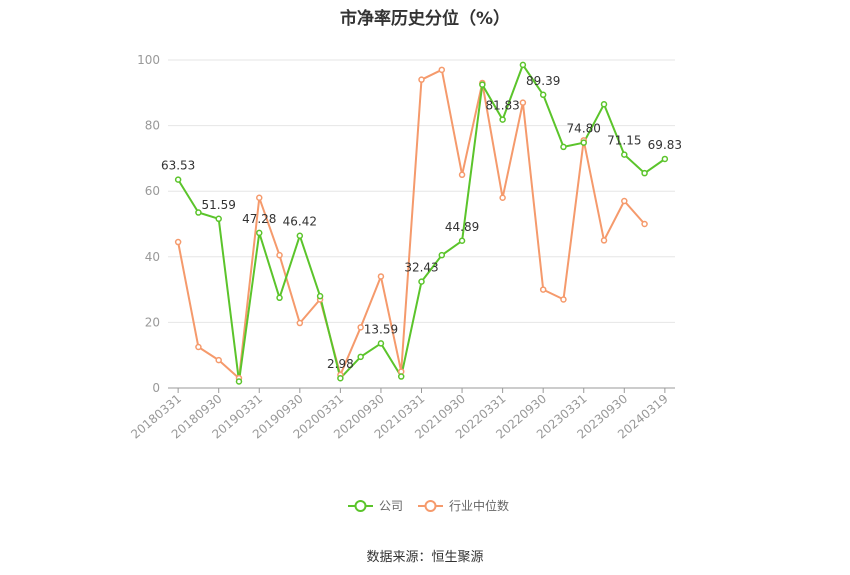 This screenshot has width=850, height=575. What do you see at coordinates (584, 129) in the screenshot?
I see `data-label: 74.80` at bounding box center [584, 129].